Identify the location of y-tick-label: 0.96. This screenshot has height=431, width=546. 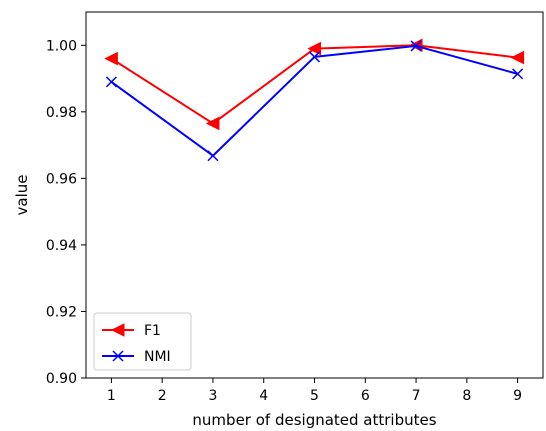
(61, 179).